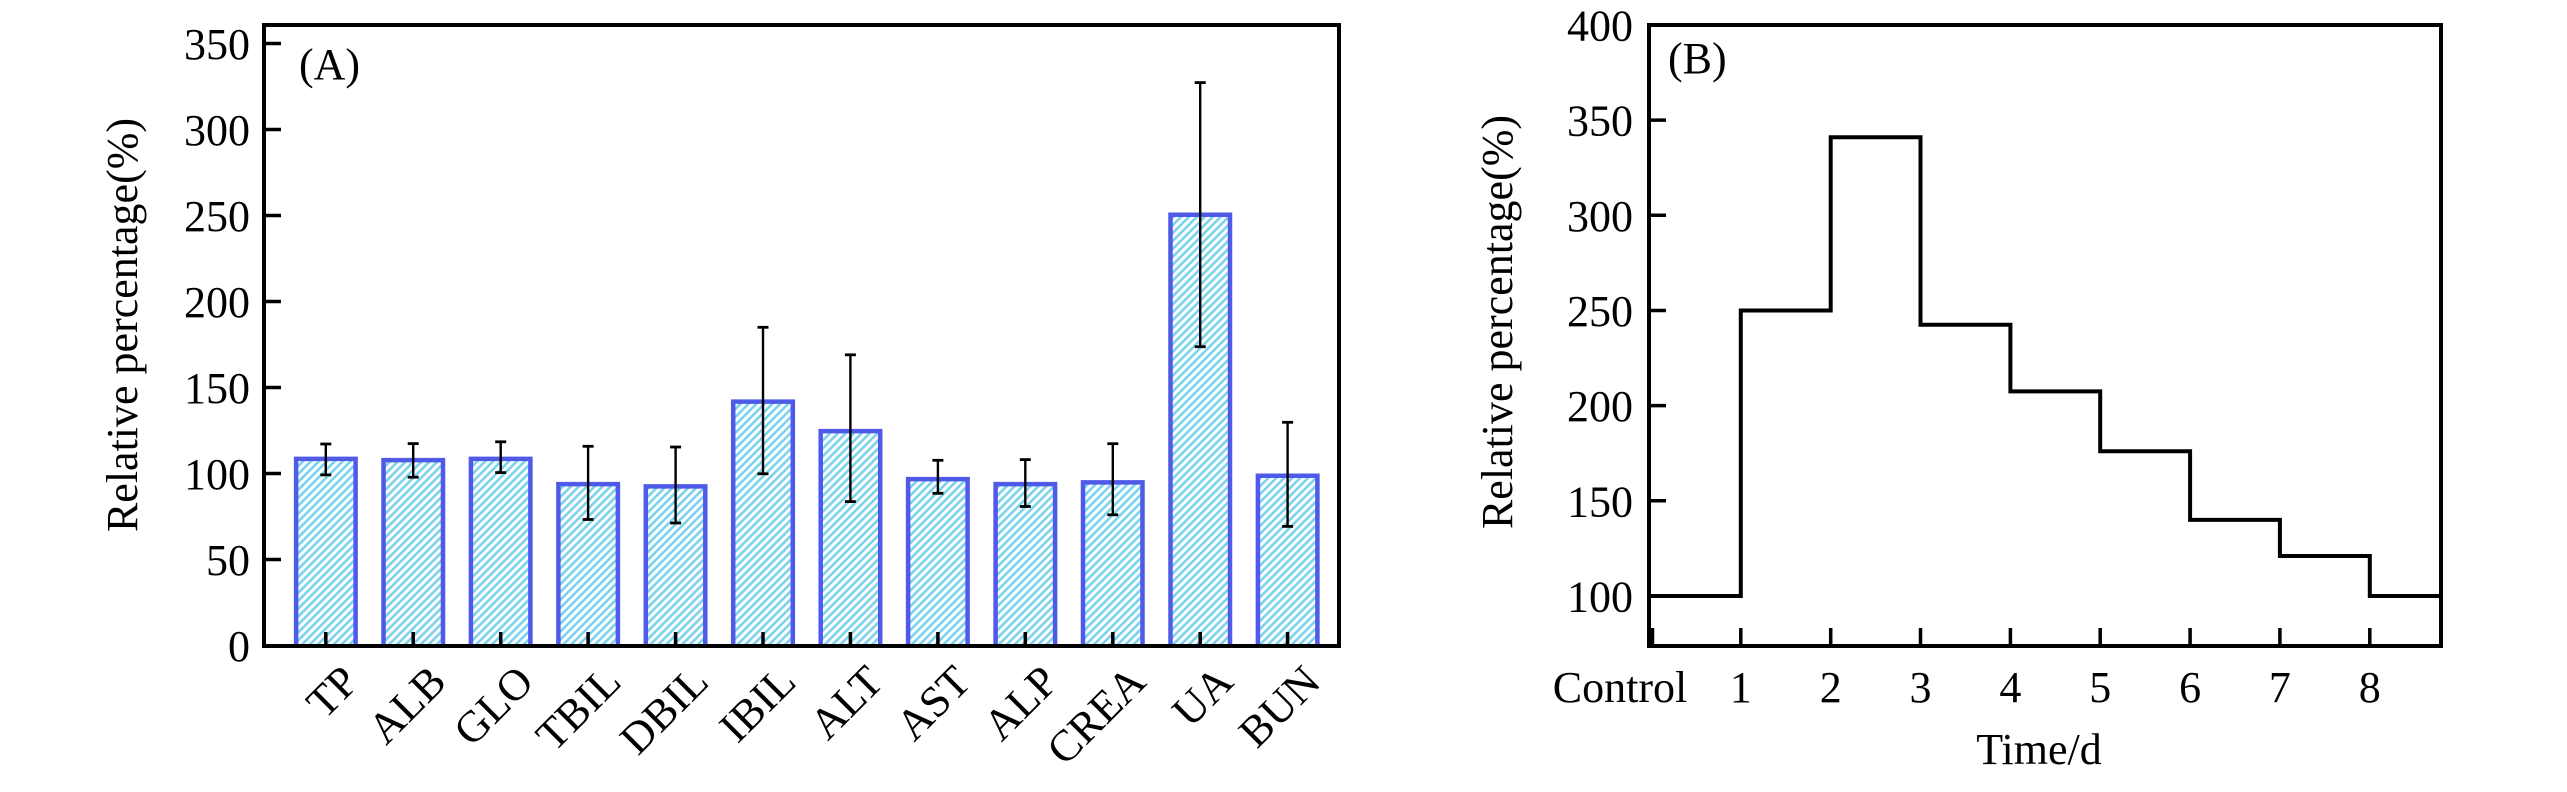  Describe the element at coordinates (228, 560) in the screenshot. I see `svg-text: 50` at that location.